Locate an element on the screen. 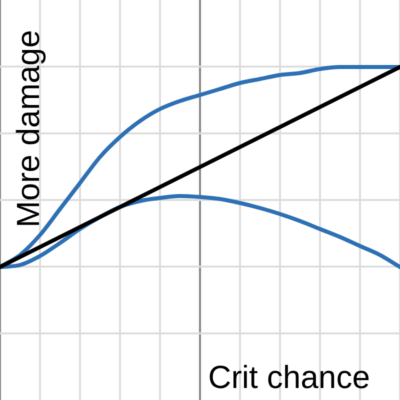 Image resolution: width=400 pixels, height=400 pixels. x-axis-title: Crit chance is located at coordinates (289, 377).